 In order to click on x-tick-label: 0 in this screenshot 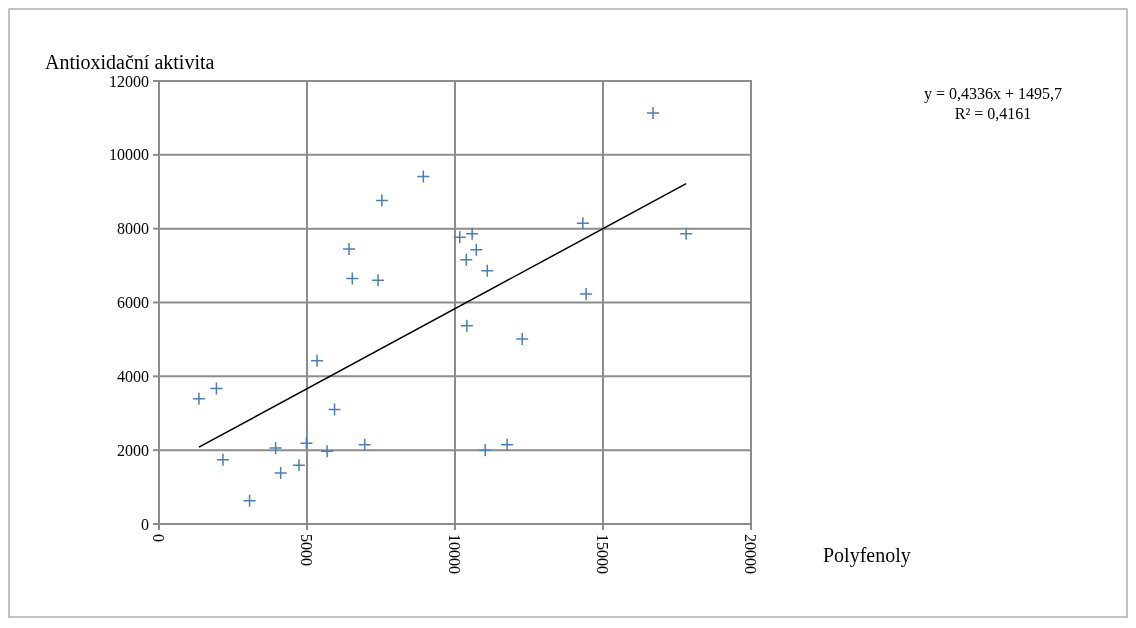, I will do `click(159, 538)`.